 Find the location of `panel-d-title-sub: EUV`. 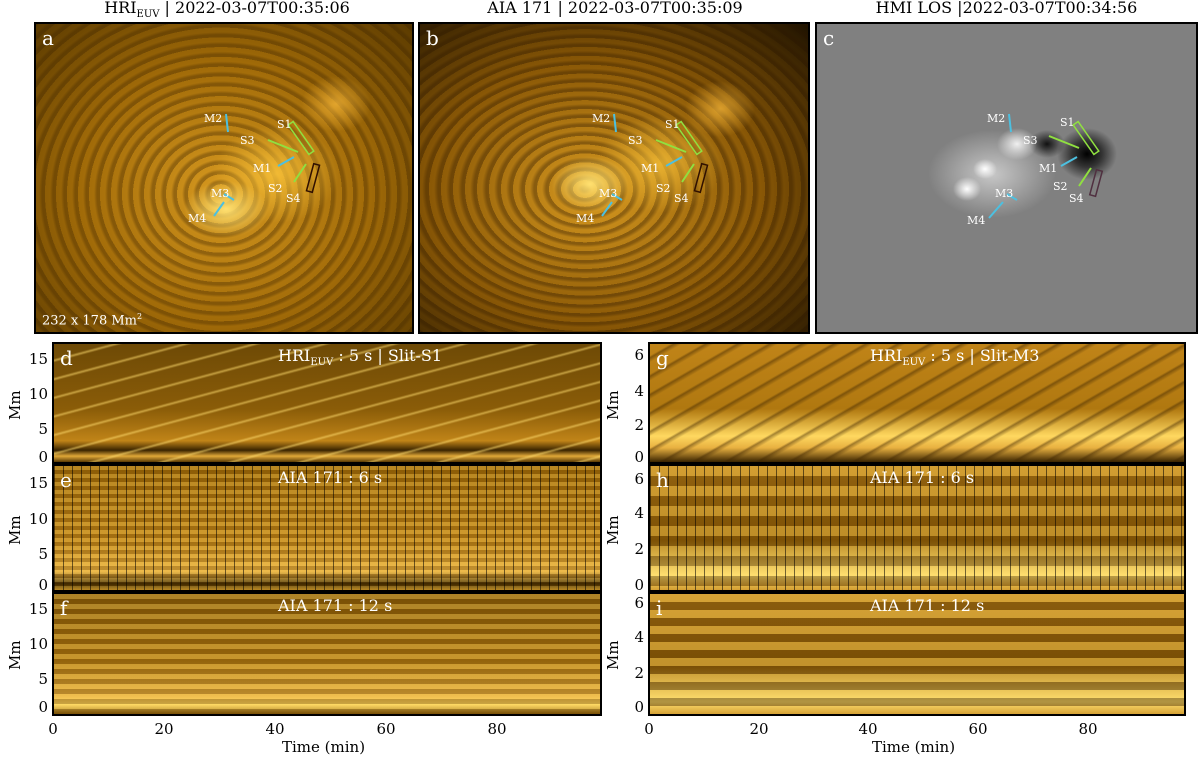

panel-d-title-sub: EUV is located at coordinates (322, 363).